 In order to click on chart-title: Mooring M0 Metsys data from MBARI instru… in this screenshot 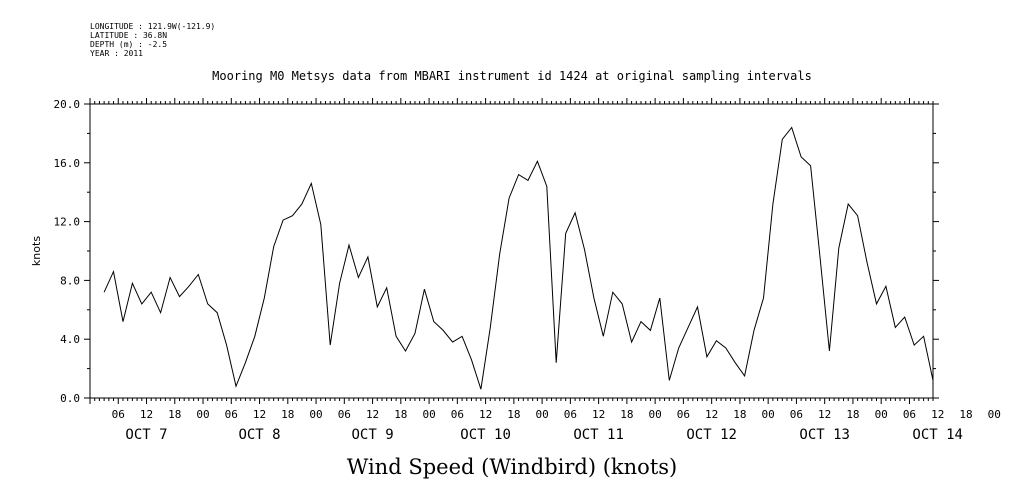, I will do `click(512, 76)`.